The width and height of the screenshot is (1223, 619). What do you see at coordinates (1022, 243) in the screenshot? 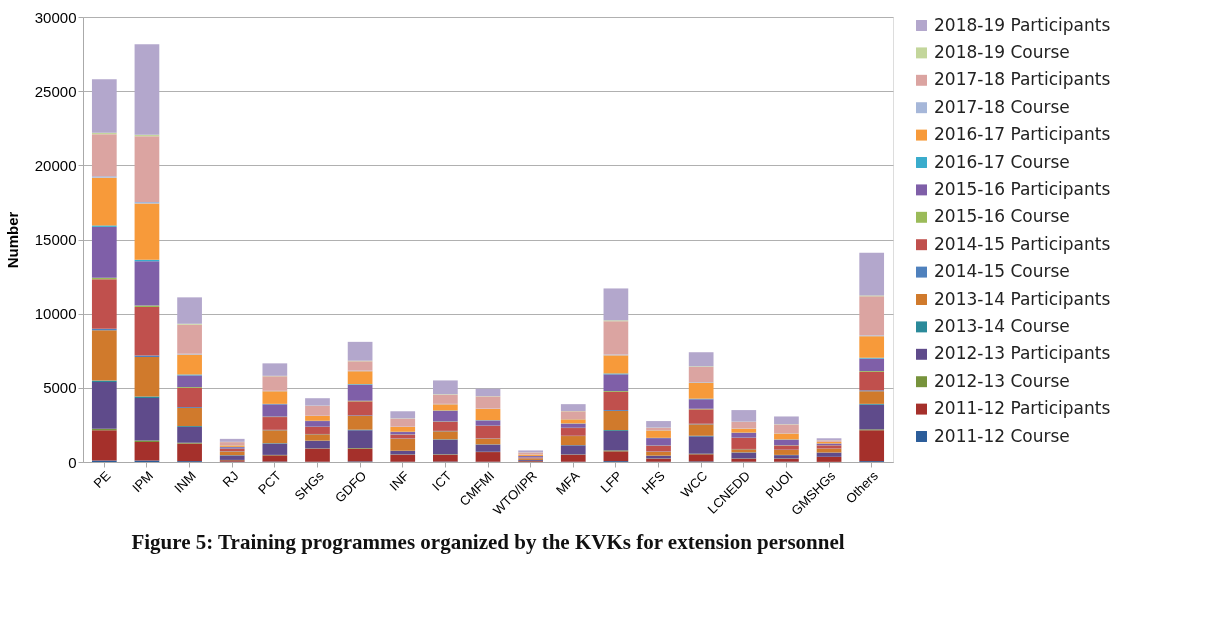
I see `legend-label: 2014-15 Participants` at bounding box center [1022, 243].